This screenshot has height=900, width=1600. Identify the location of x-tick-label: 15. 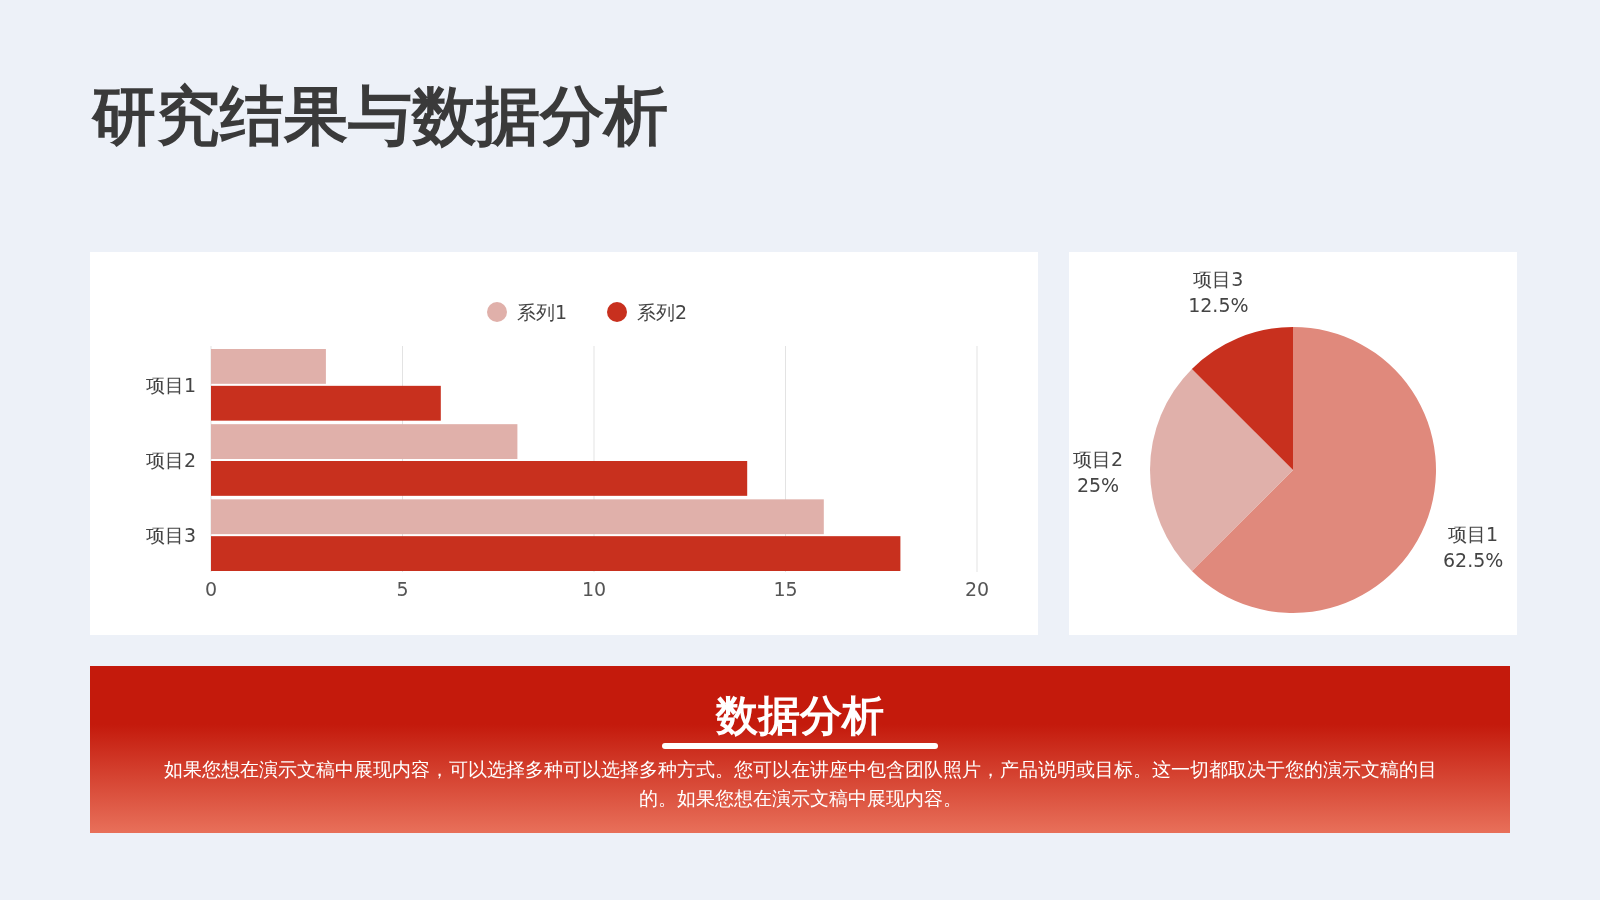
(785, 589).